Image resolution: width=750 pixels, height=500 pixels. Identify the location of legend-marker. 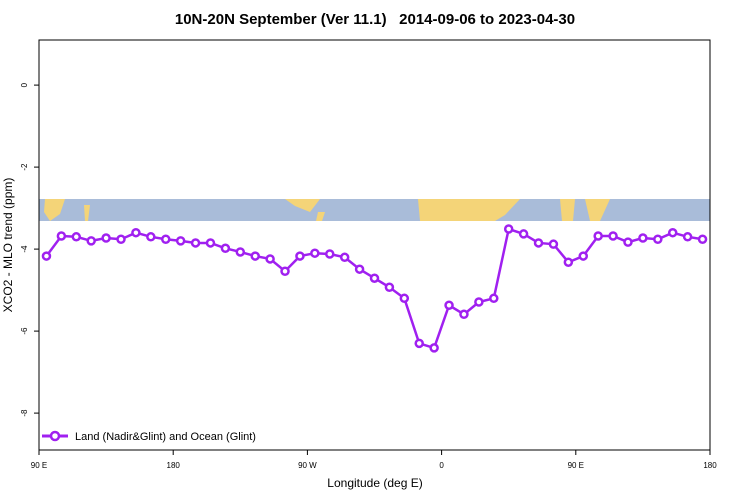
(55, 436).